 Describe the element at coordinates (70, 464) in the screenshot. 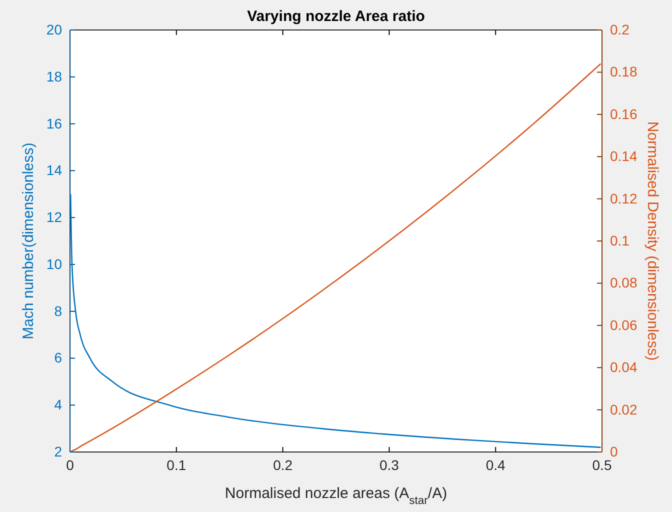

I see `x-tick-label: 0` at that location.